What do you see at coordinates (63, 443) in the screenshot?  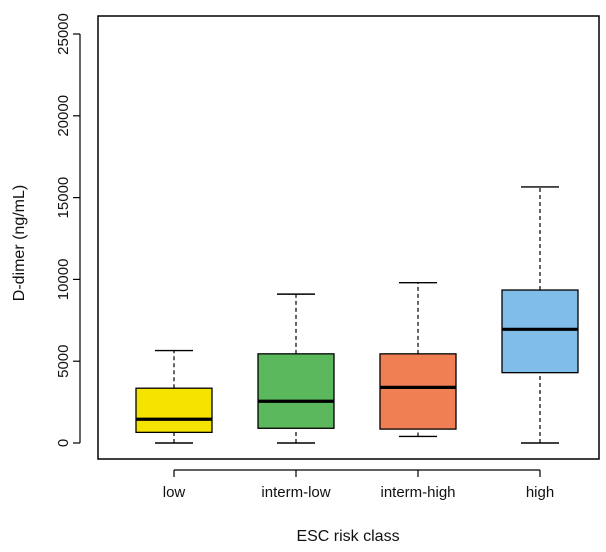 I see `y-tick-label: 0` at bounding box center [63, 443].